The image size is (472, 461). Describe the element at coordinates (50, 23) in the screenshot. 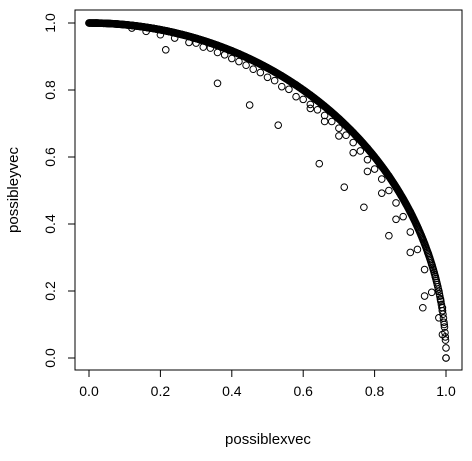

I see `y-tick-label: 1.0` at that location.